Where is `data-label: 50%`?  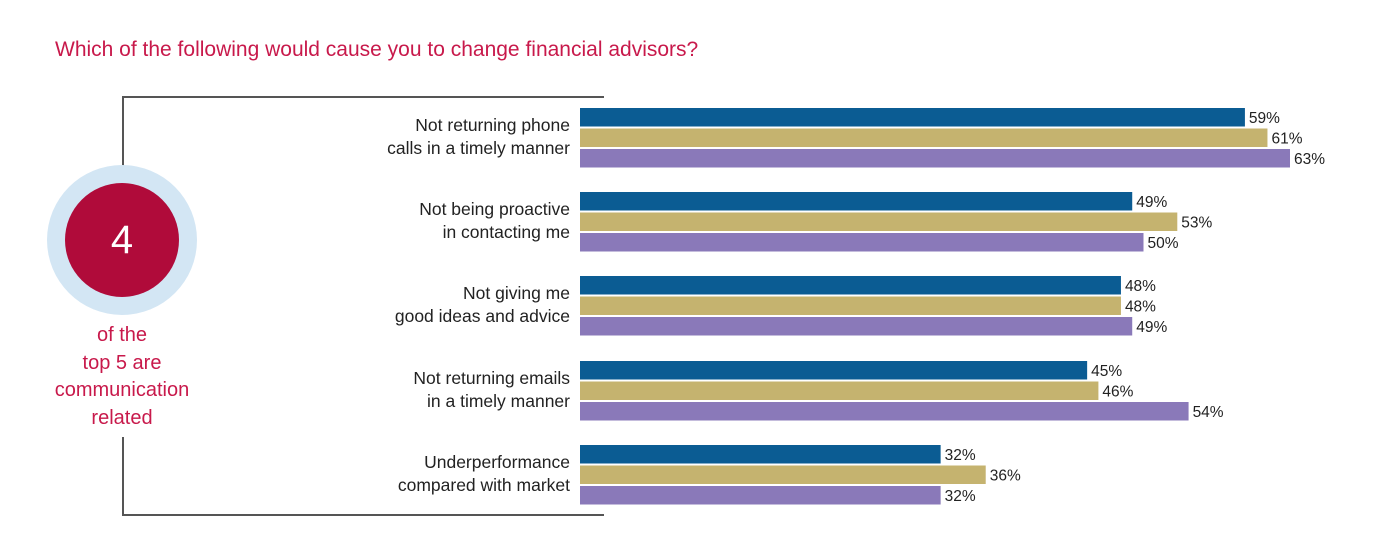
data-label: 50% is located at coordinates (1162, 243).